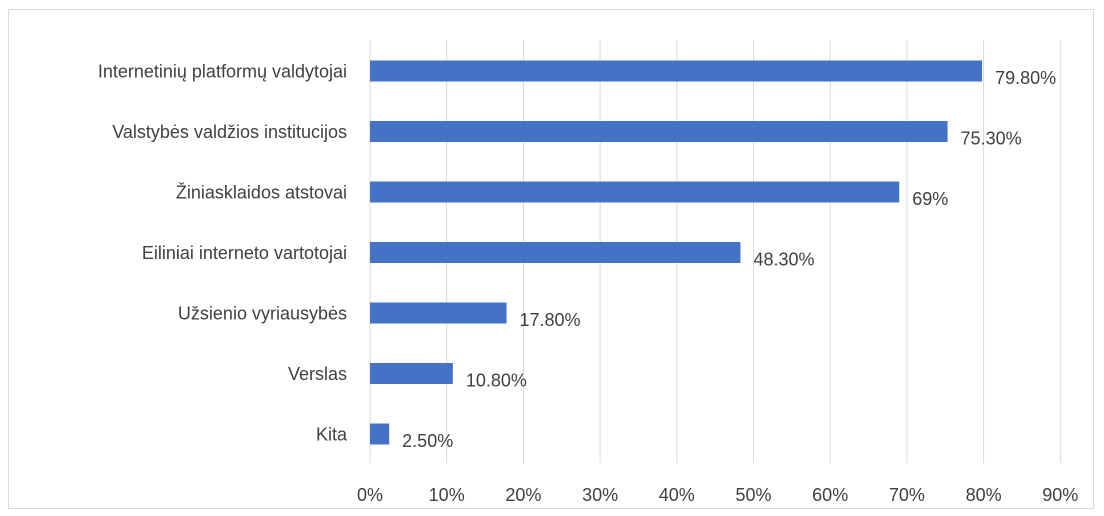 This screenshot has width=1104, height=516. I want to click on x-tick-label: 30%, so click(600, 495).